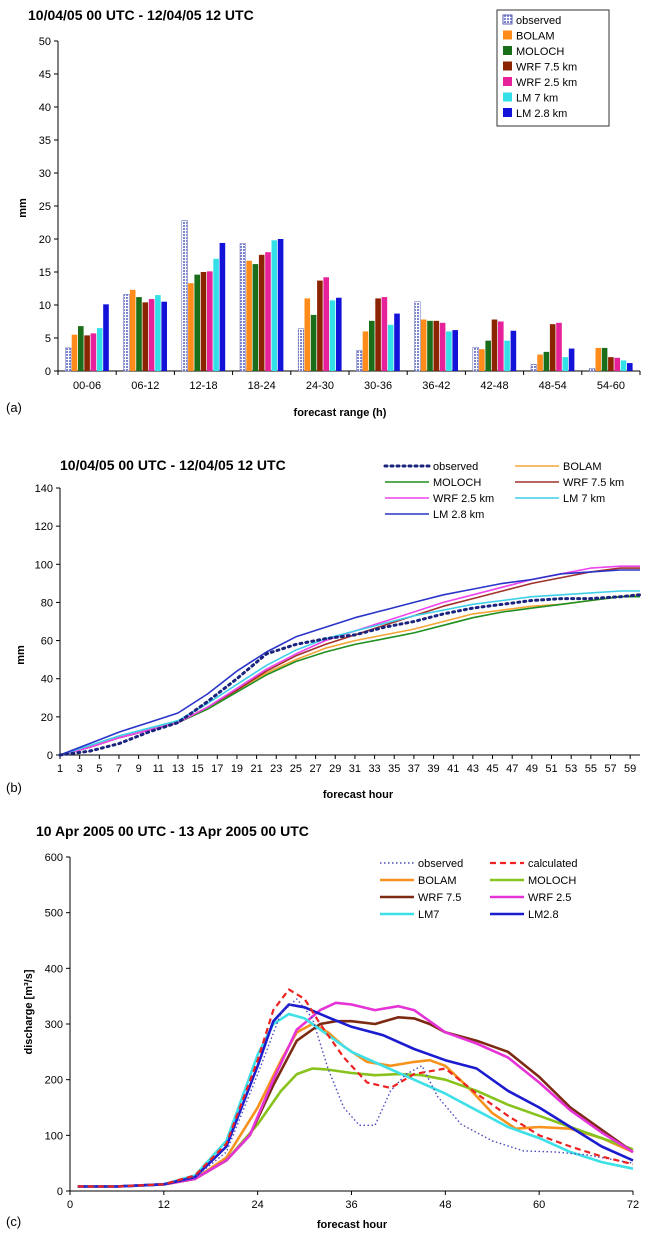 This screenshot has width=651, height=1235. I want to click on chart-a-legend-box, so click(553, 68).